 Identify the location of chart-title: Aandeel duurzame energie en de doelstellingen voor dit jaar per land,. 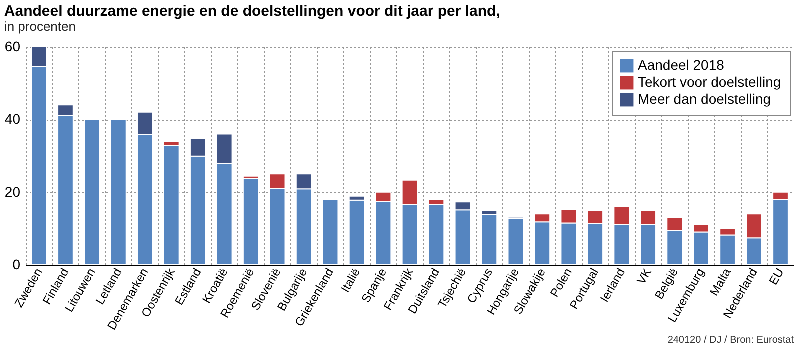
(252, 11).